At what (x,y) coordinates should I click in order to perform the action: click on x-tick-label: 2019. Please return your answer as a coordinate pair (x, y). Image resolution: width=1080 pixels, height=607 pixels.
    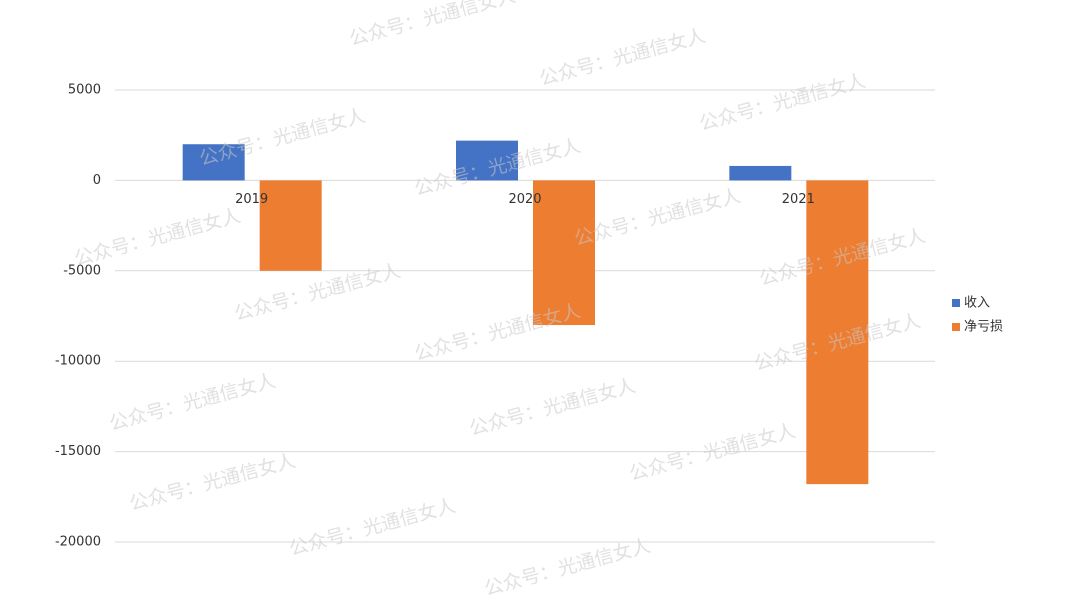
    Looking at the image, I should click on (251, 199).